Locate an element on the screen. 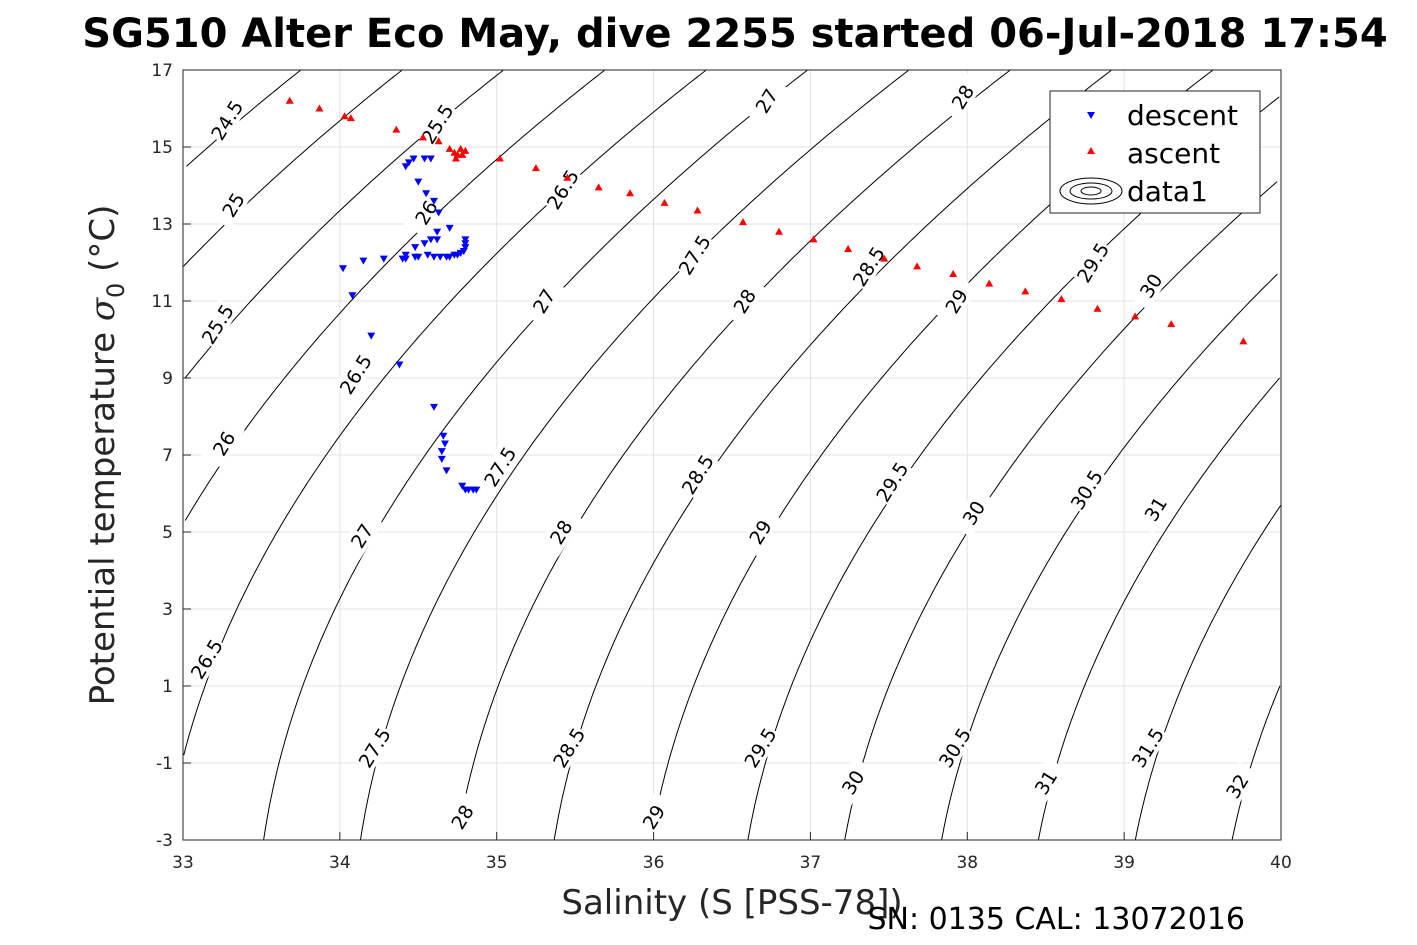  y-axis-label: Potential temperature σ0 (°C) is located at coordinates (106, 455).